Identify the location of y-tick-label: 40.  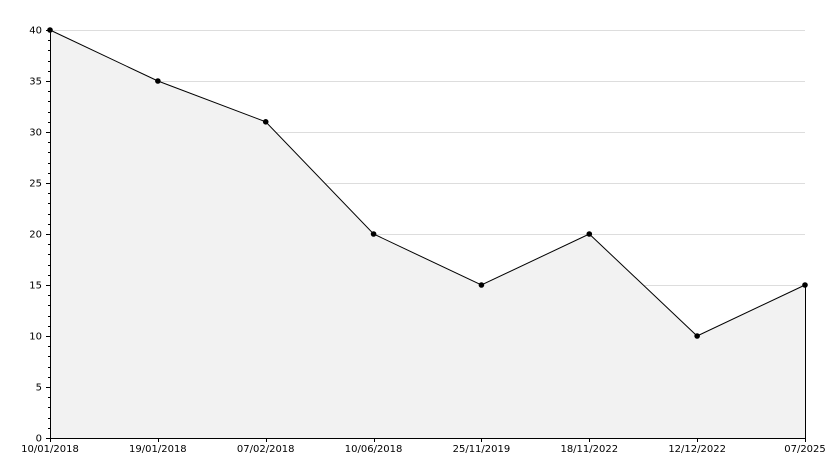
(35, 31).